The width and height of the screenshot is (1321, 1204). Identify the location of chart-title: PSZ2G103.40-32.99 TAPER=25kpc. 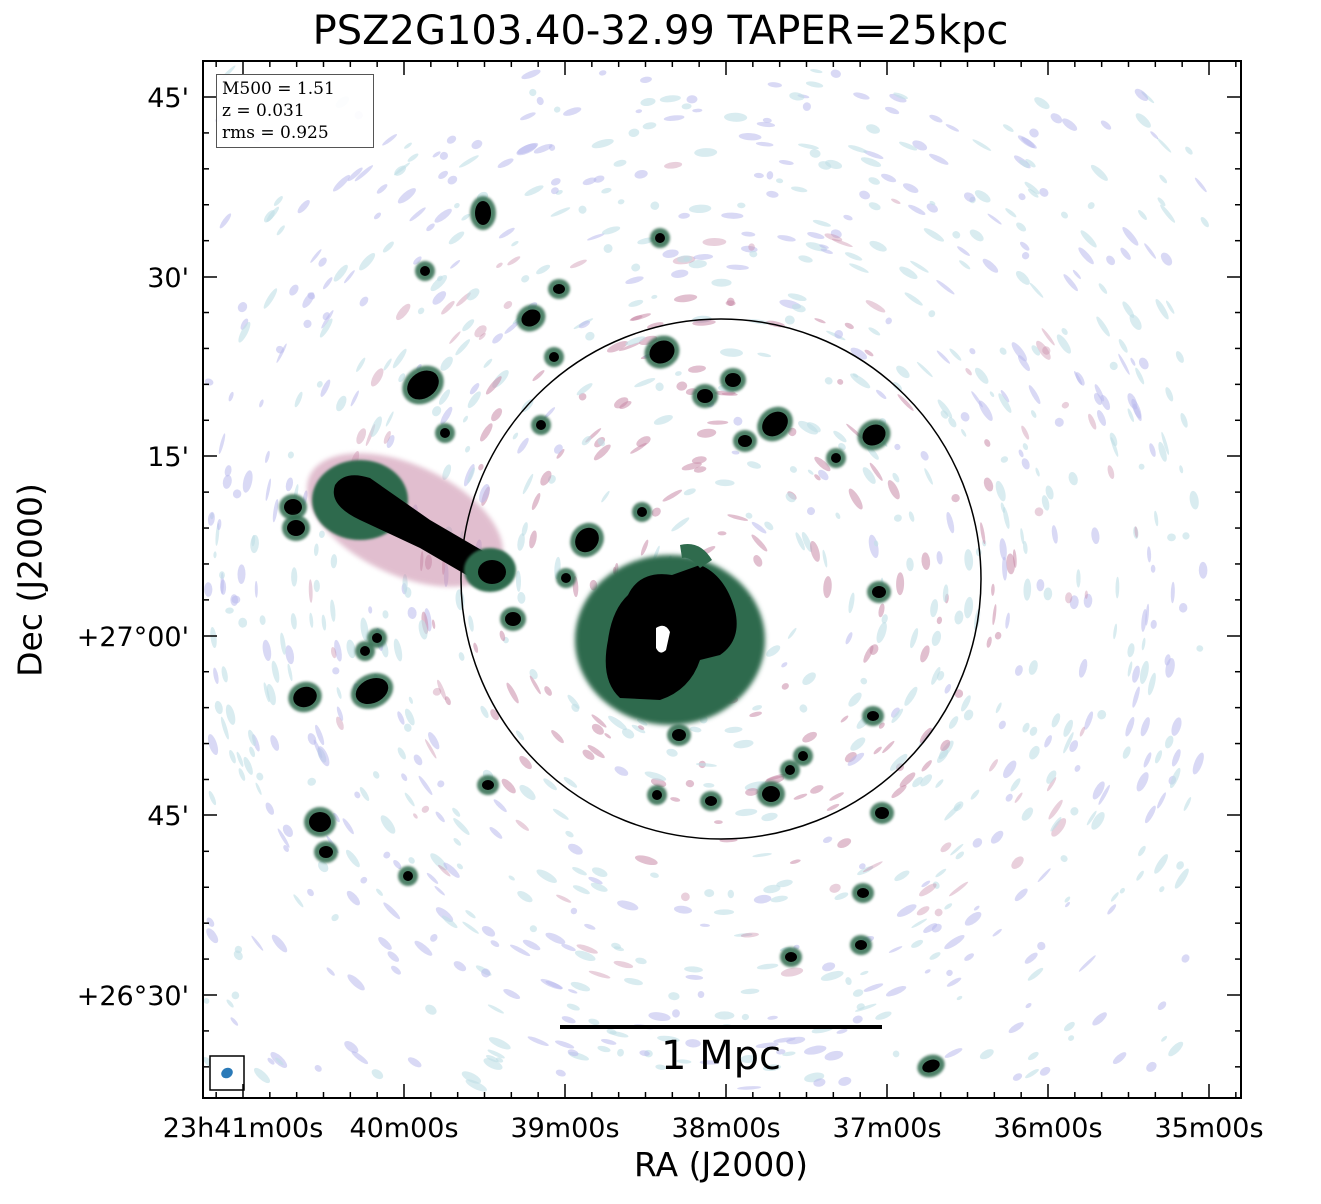
(660, 31).